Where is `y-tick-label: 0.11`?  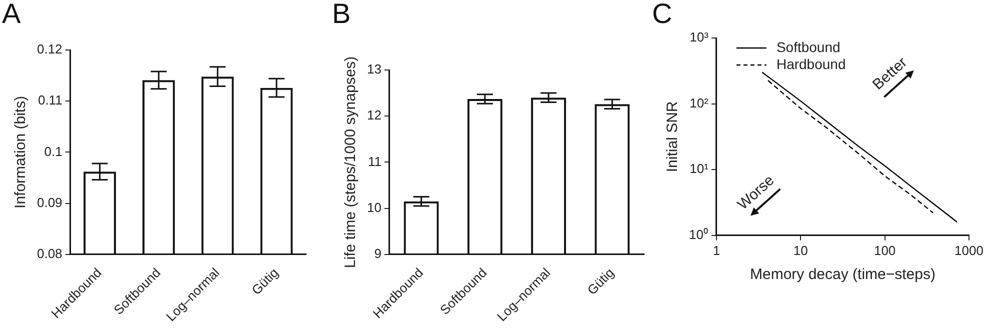 y-tick-label: 0.11 is located at coordinates (50, 100).